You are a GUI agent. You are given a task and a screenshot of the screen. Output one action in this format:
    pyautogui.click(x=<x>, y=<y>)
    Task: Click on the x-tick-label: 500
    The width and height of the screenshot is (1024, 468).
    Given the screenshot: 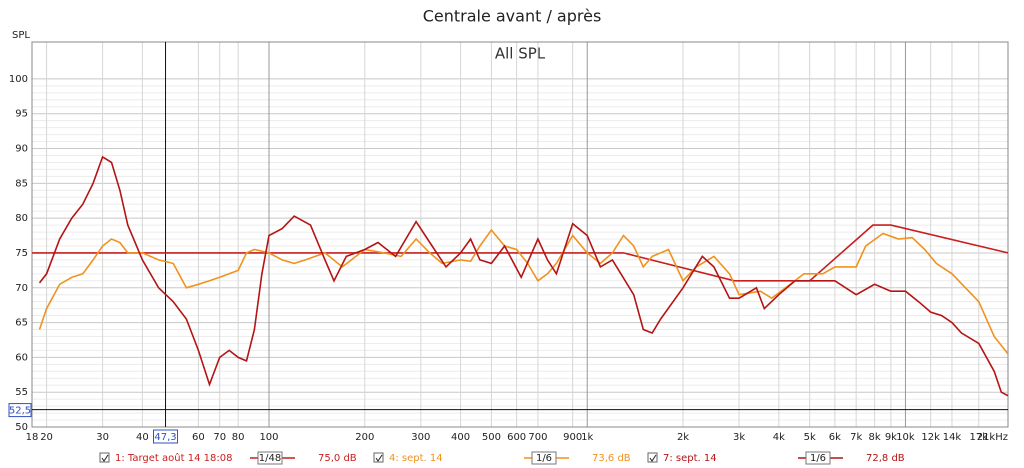 What is the action you would take?
    pyautogui.click(x=491, y=437)
    